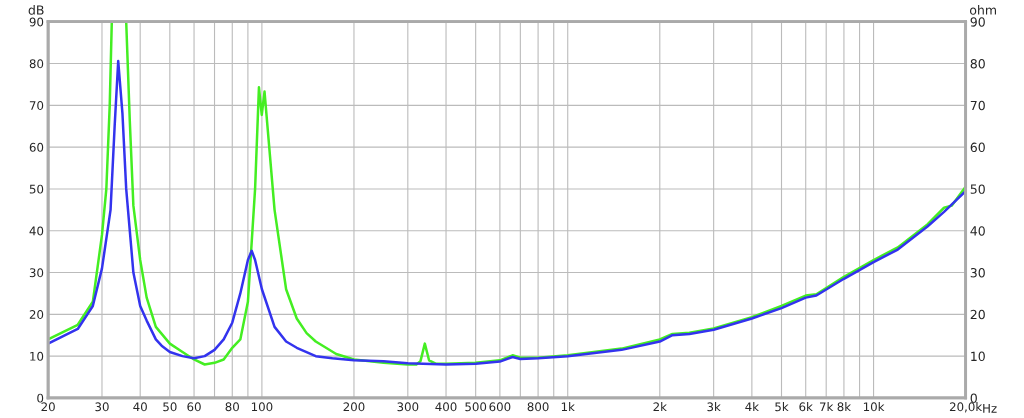 This screenshot has height=418, width=1024. What do you see at coordinates (977, 64) in the screenshot?
I see `y2-tick-label: 80` at bounding box center [977, 64].